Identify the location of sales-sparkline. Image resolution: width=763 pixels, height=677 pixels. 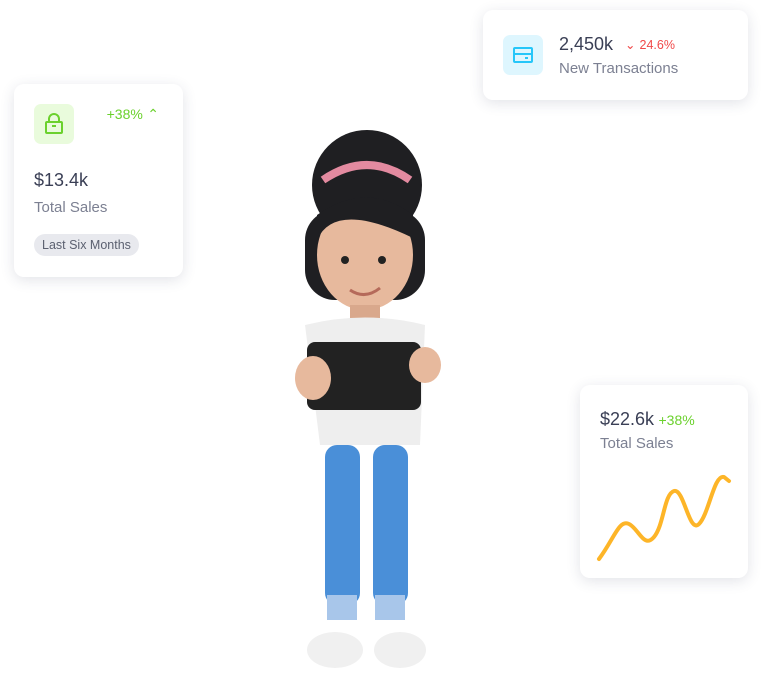
(664, 518).